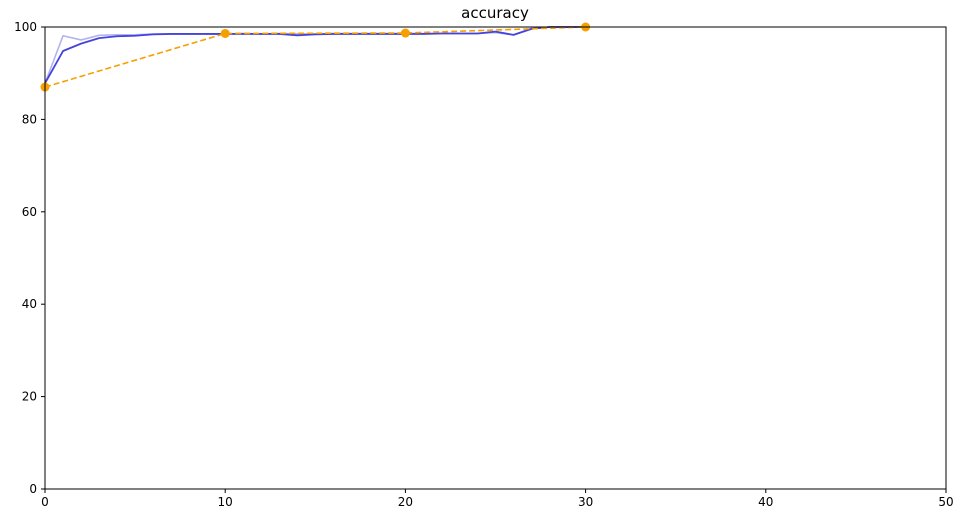 The image size is (964, 520). I want to click on x-tick-label-5: 50, so click(945, 502).